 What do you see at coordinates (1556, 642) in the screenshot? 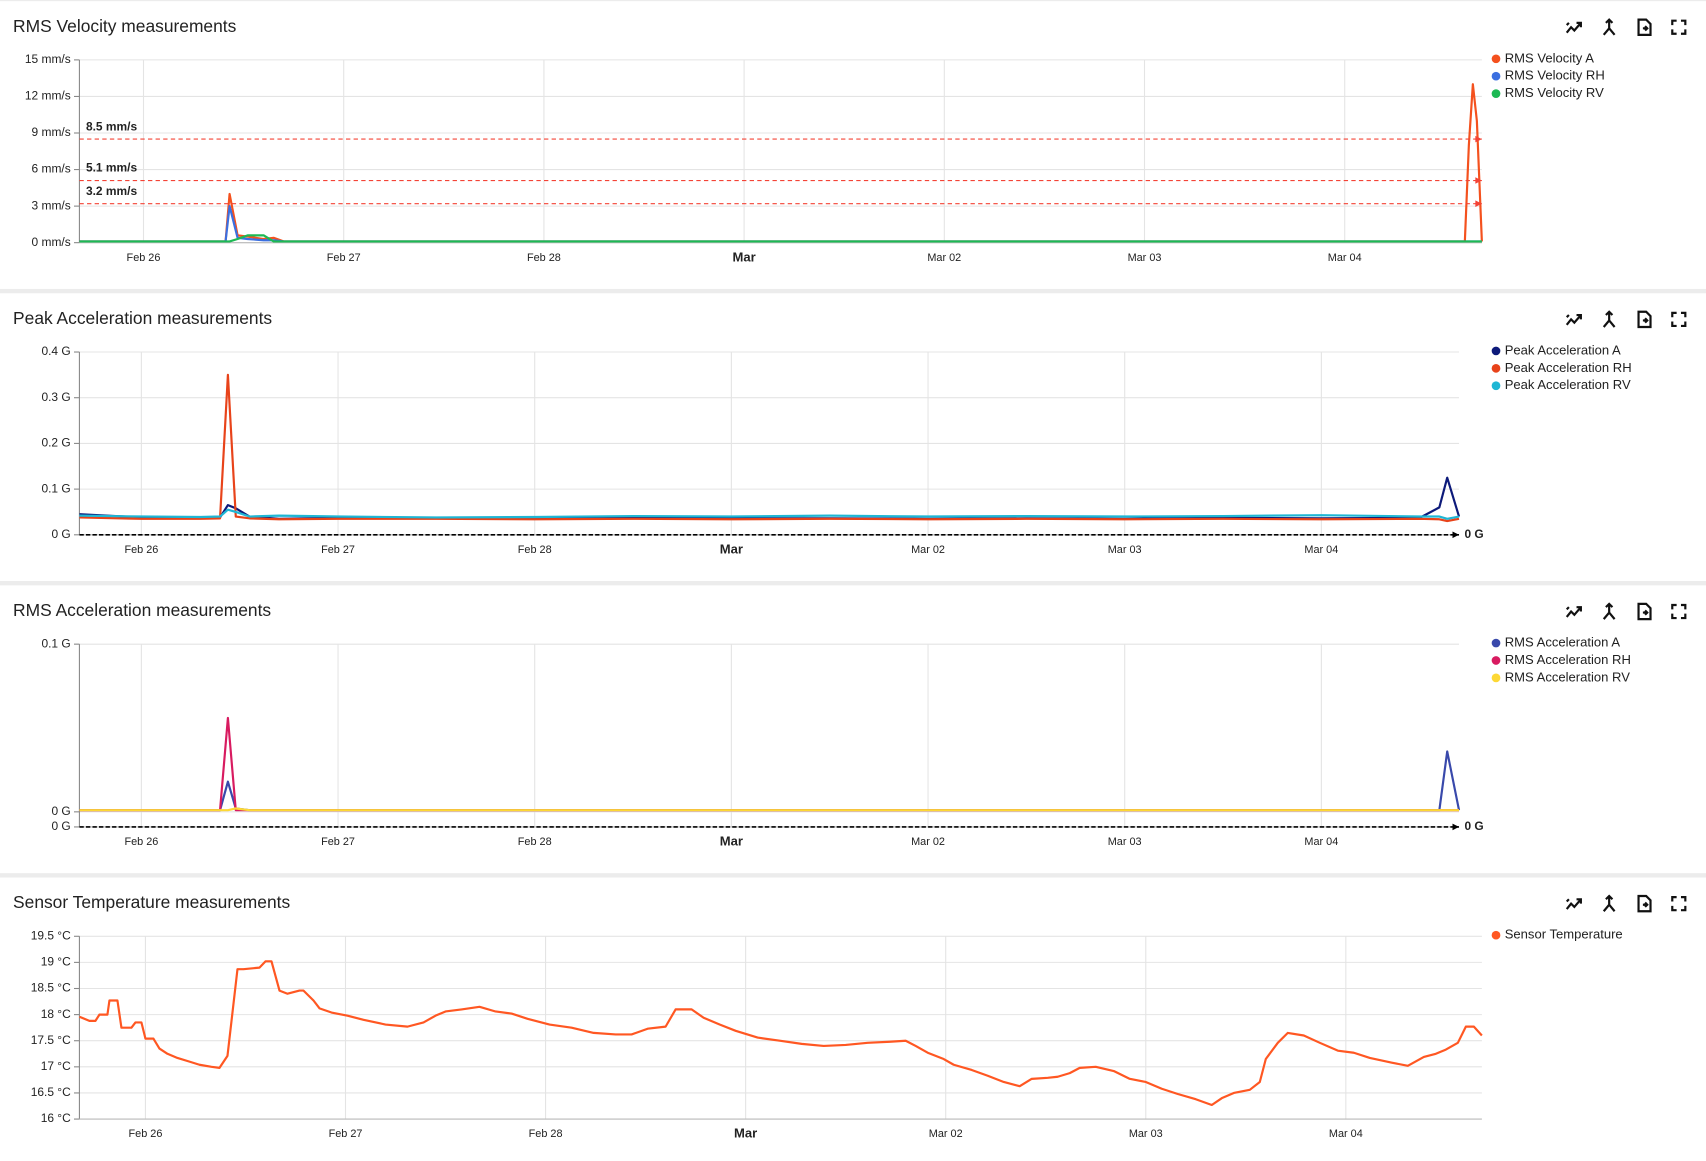
I see `legend-item: RMS Acceleration A` at bounding box center [1556, 642].